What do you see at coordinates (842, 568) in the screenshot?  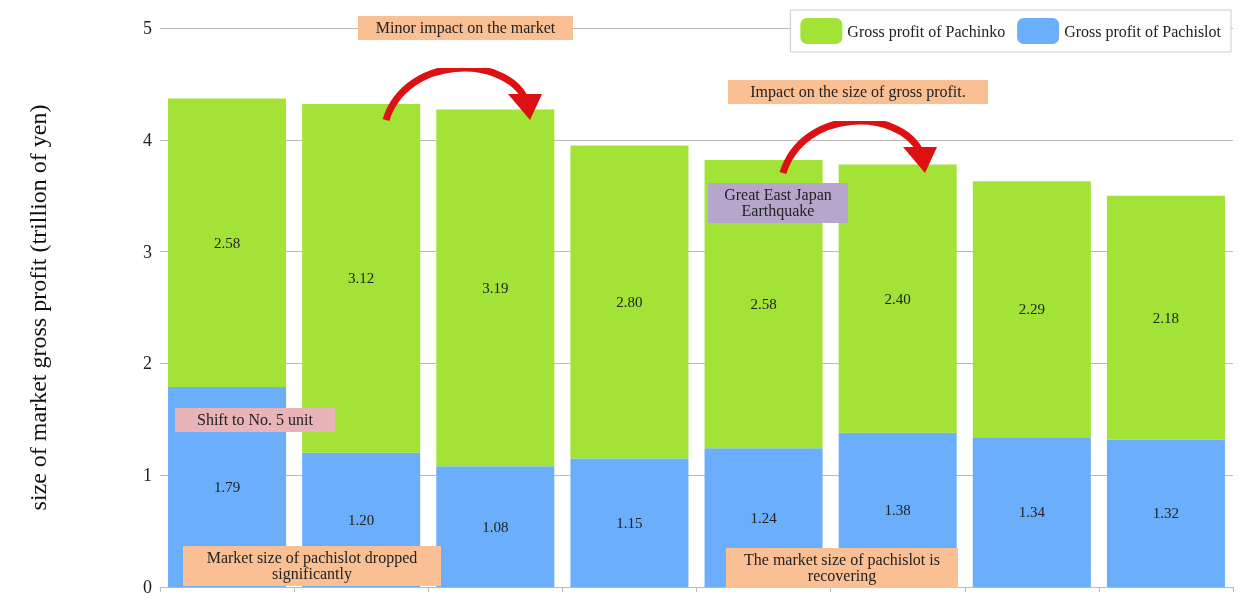 I see `annotation: The market size of pachislot is recovering` at bounding box center [842, 568].